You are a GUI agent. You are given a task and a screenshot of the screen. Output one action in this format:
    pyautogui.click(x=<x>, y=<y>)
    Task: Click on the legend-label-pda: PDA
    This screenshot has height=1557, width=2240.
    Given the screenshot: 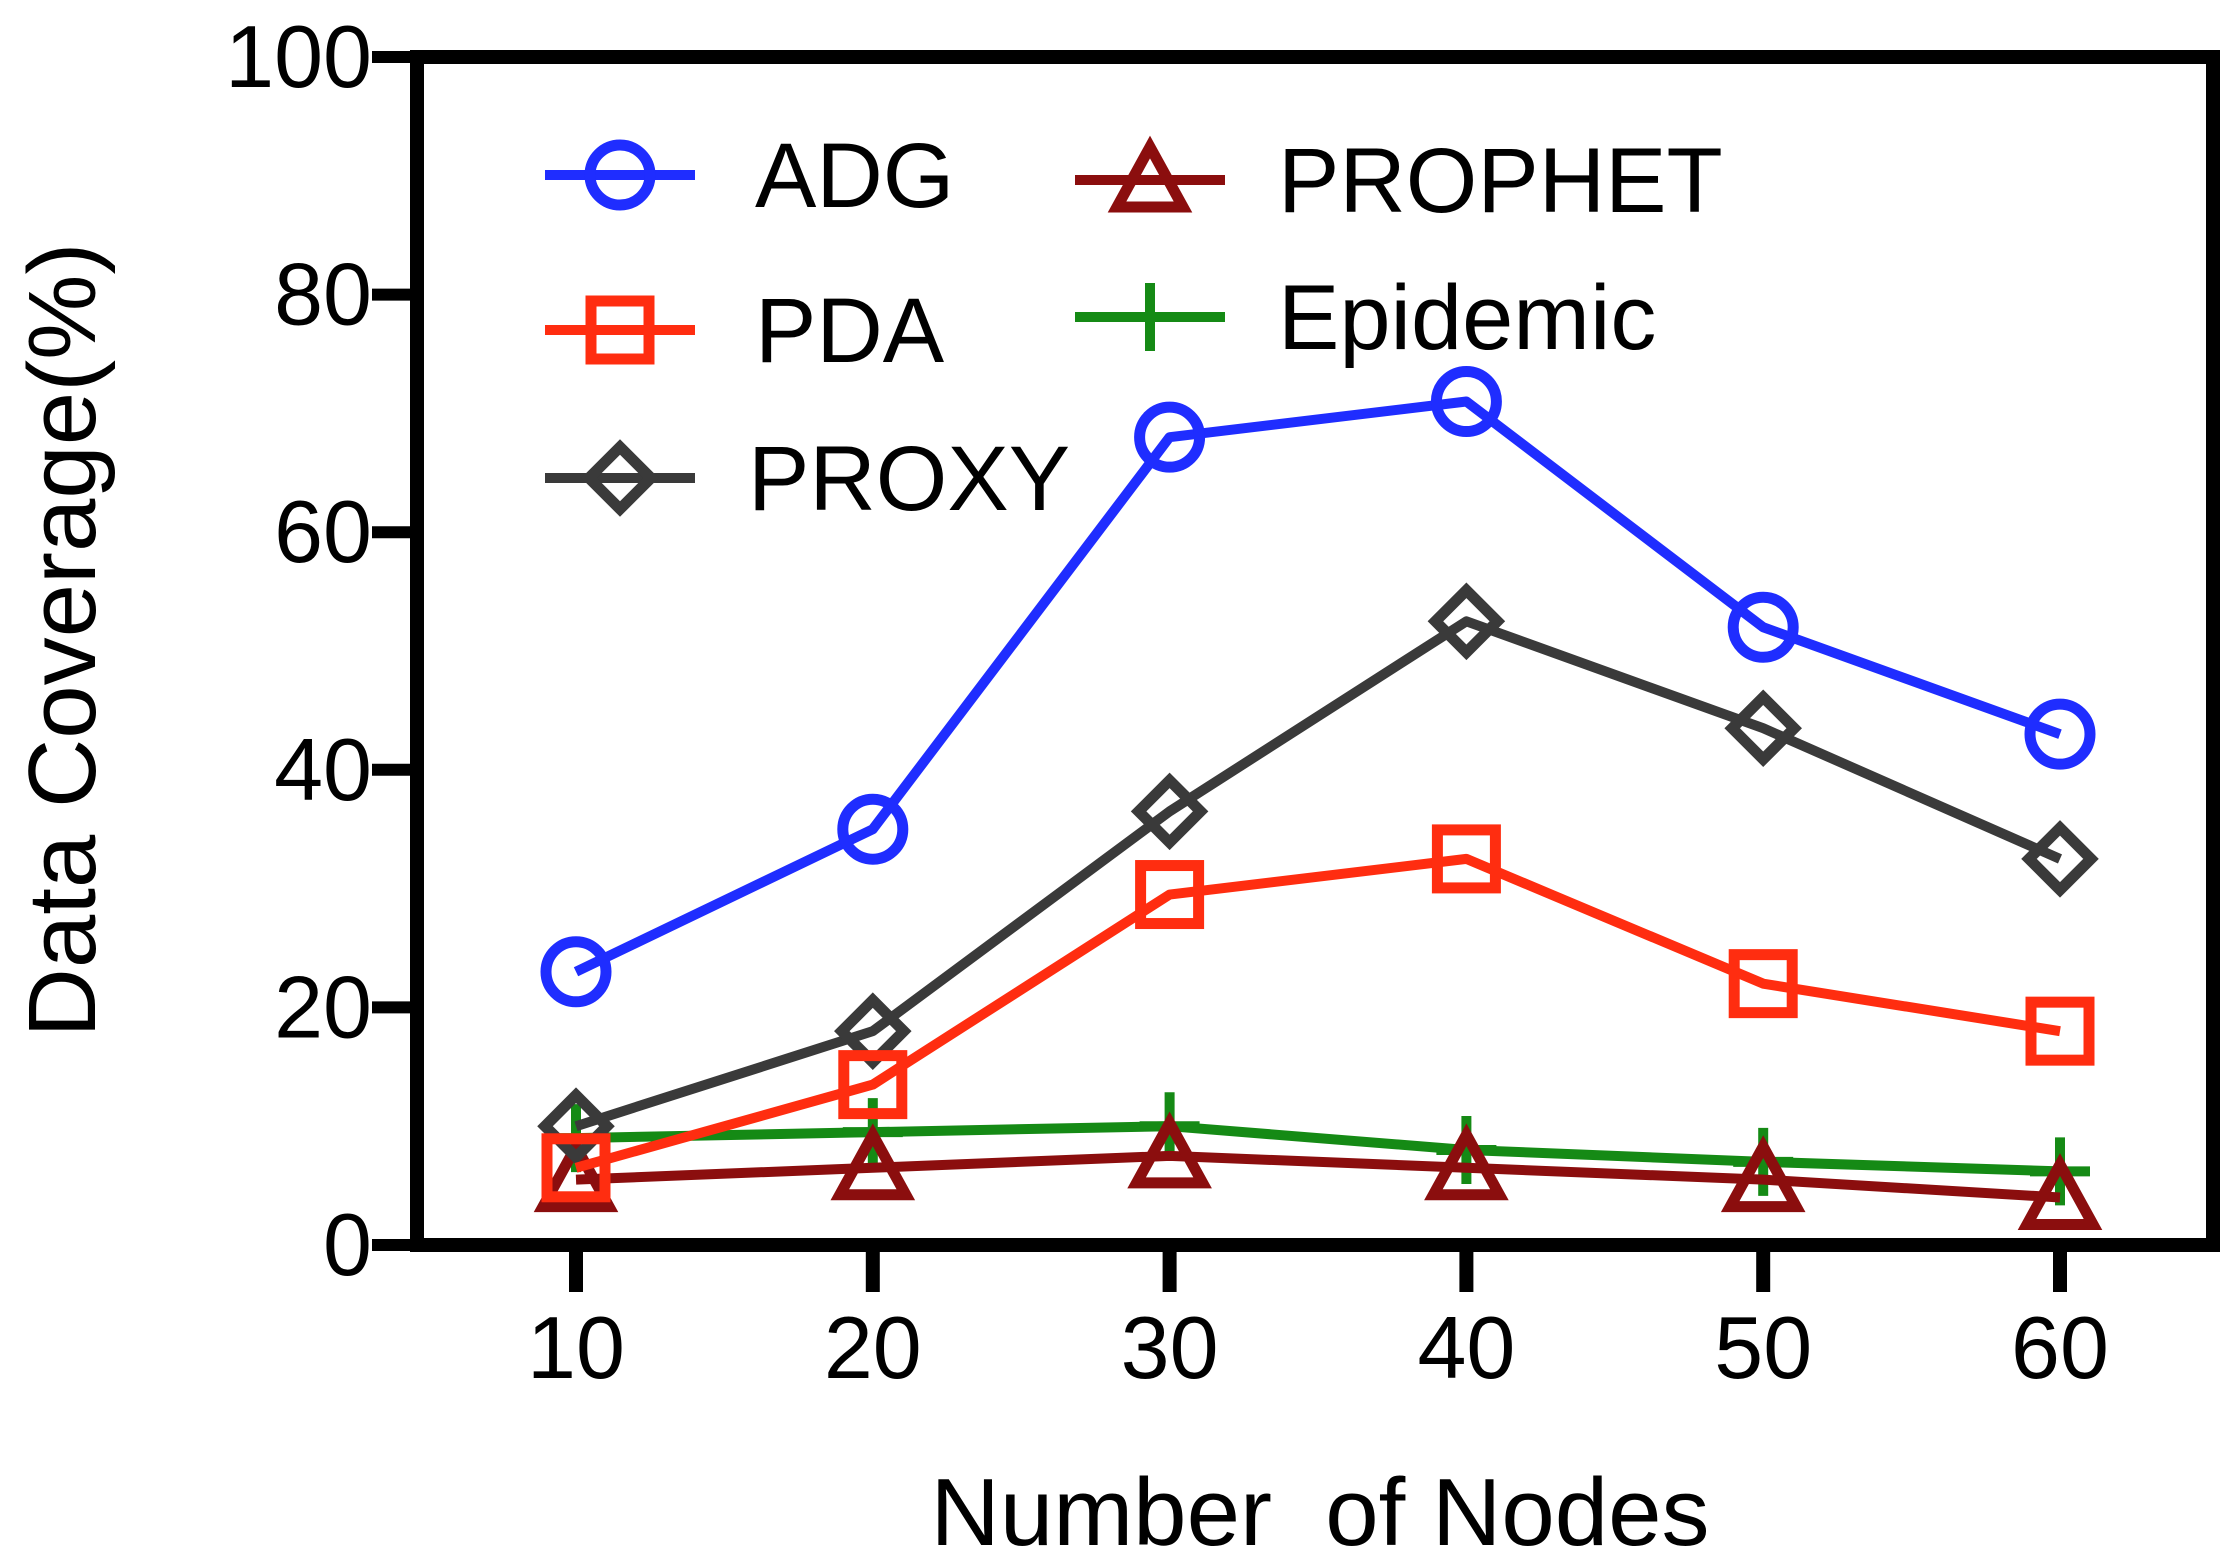 What is the action you would take?
    pyautogui.click(x=850, y=331)
    